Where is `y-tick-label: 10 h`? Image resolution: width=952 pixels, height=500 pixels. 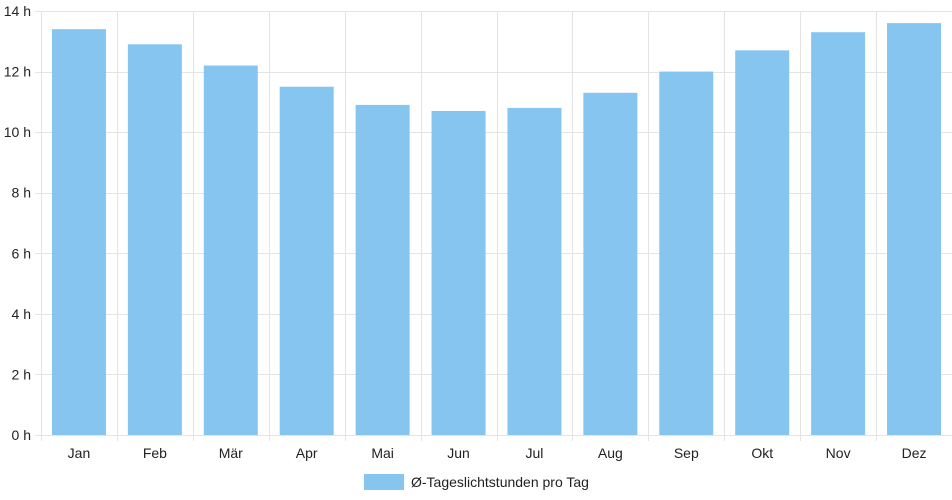
y-tick-label: 10 h is located at coordinates (17, 132).